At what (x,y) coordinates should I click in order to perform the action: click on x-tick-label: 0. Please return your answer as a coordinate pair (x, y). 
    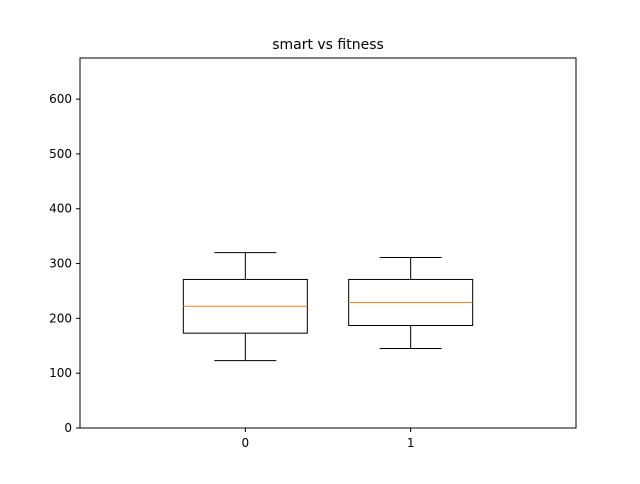
    Looking at the image, I should click on (246, 443).